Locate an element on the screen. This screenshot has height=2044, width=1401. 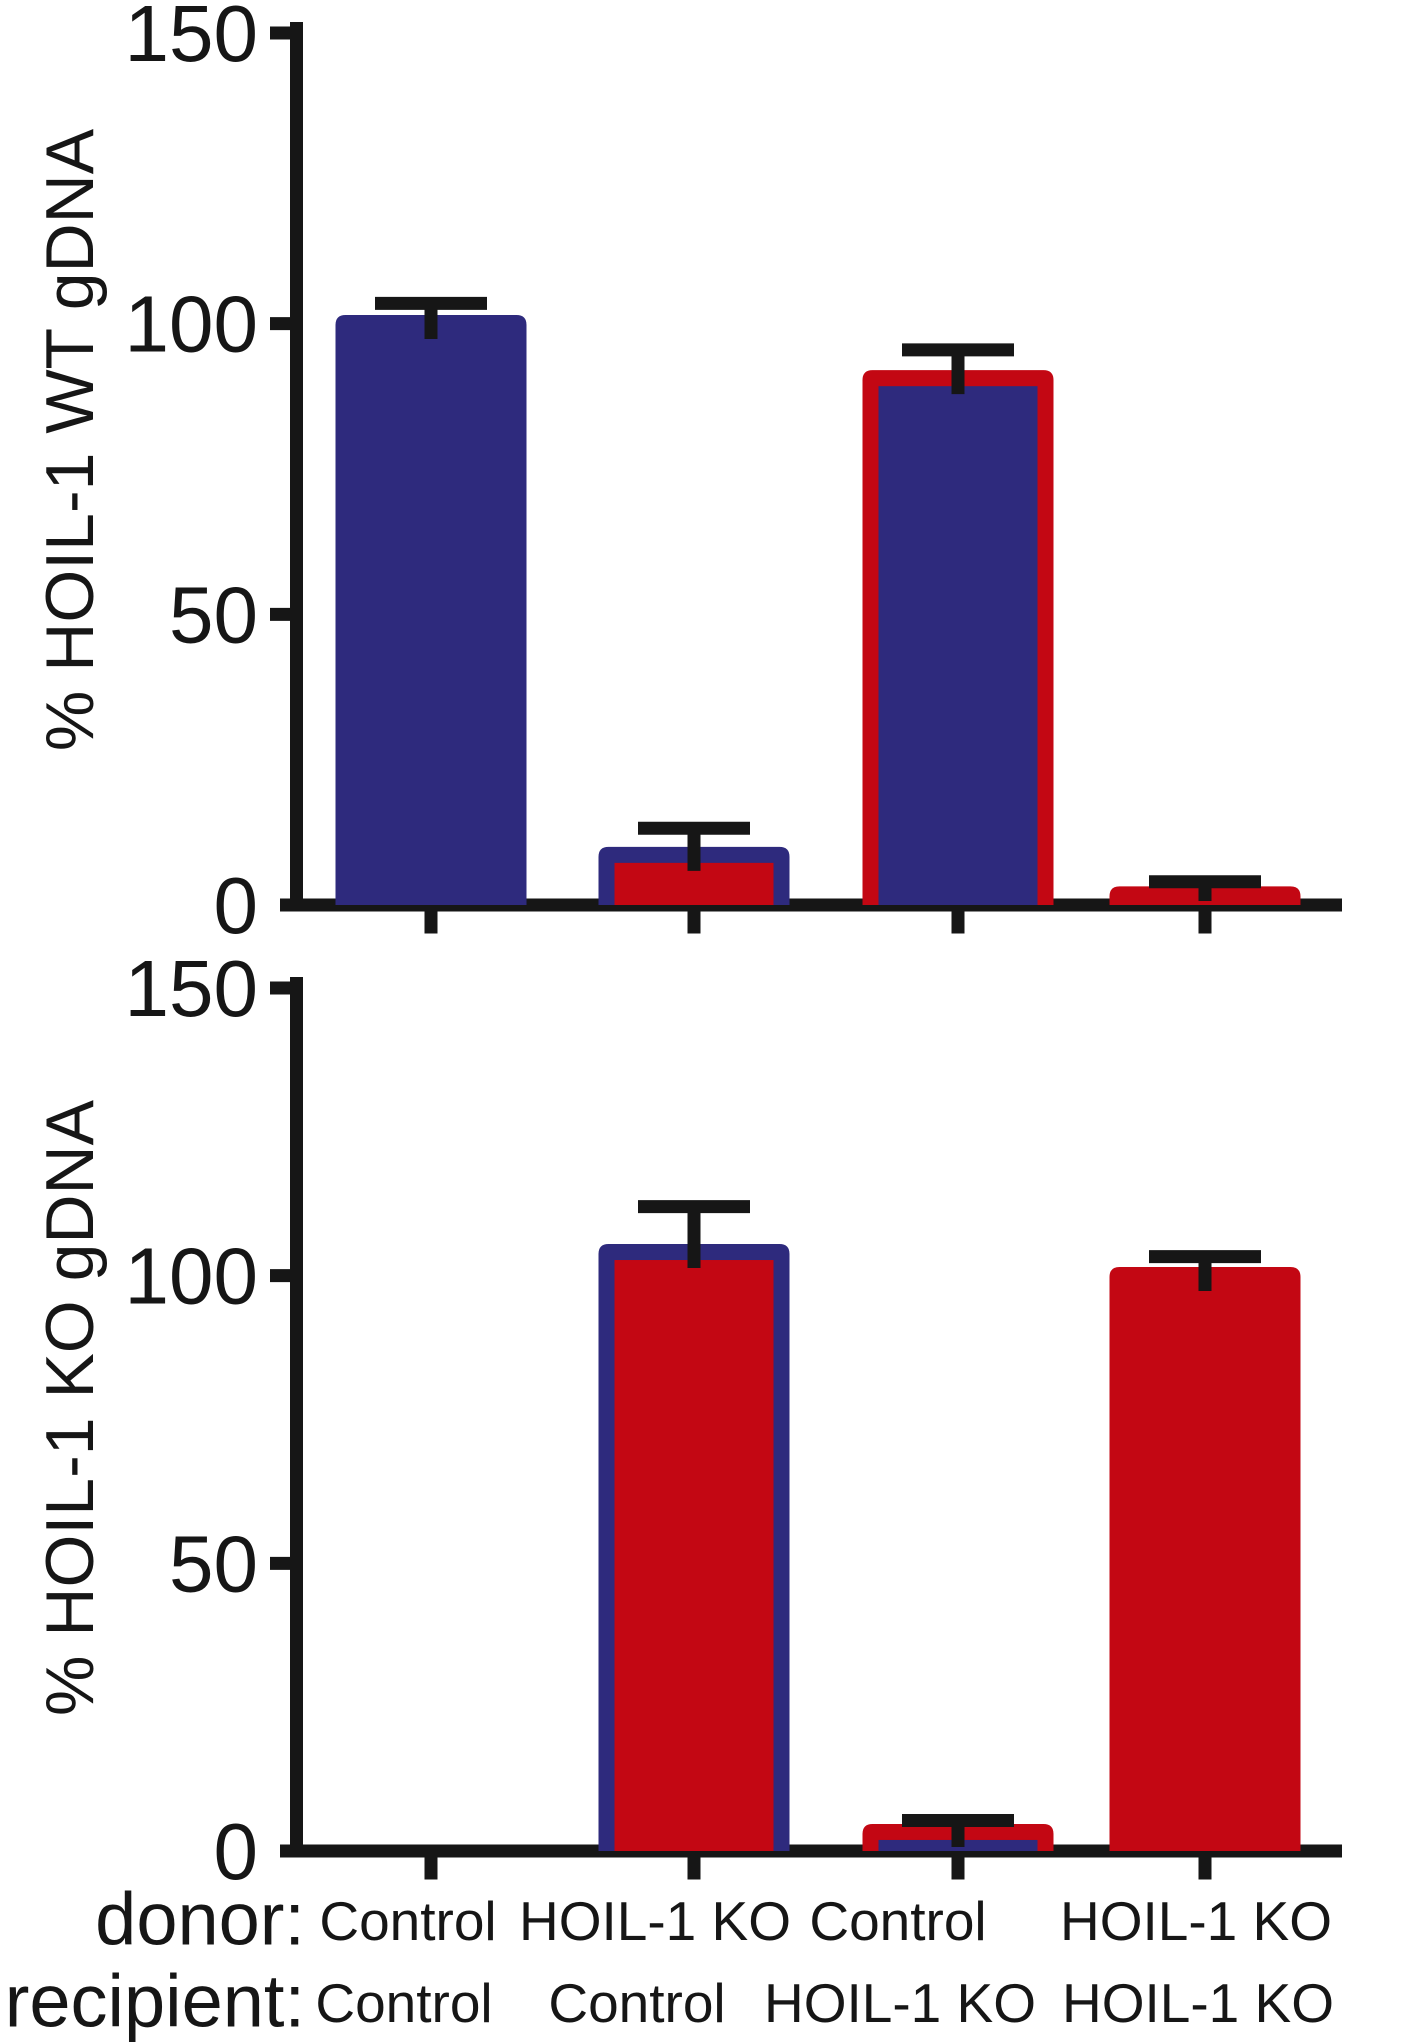
recipient-label-2: HOIL-1 KO is located at coordinates (900, 2003).